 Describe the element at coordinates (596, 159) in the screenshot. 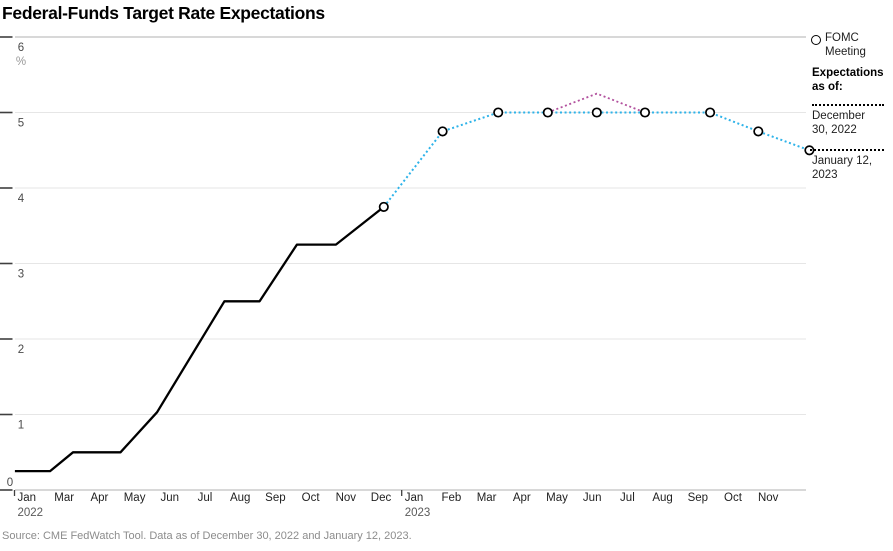

I see `series-jan12-line` at that location.